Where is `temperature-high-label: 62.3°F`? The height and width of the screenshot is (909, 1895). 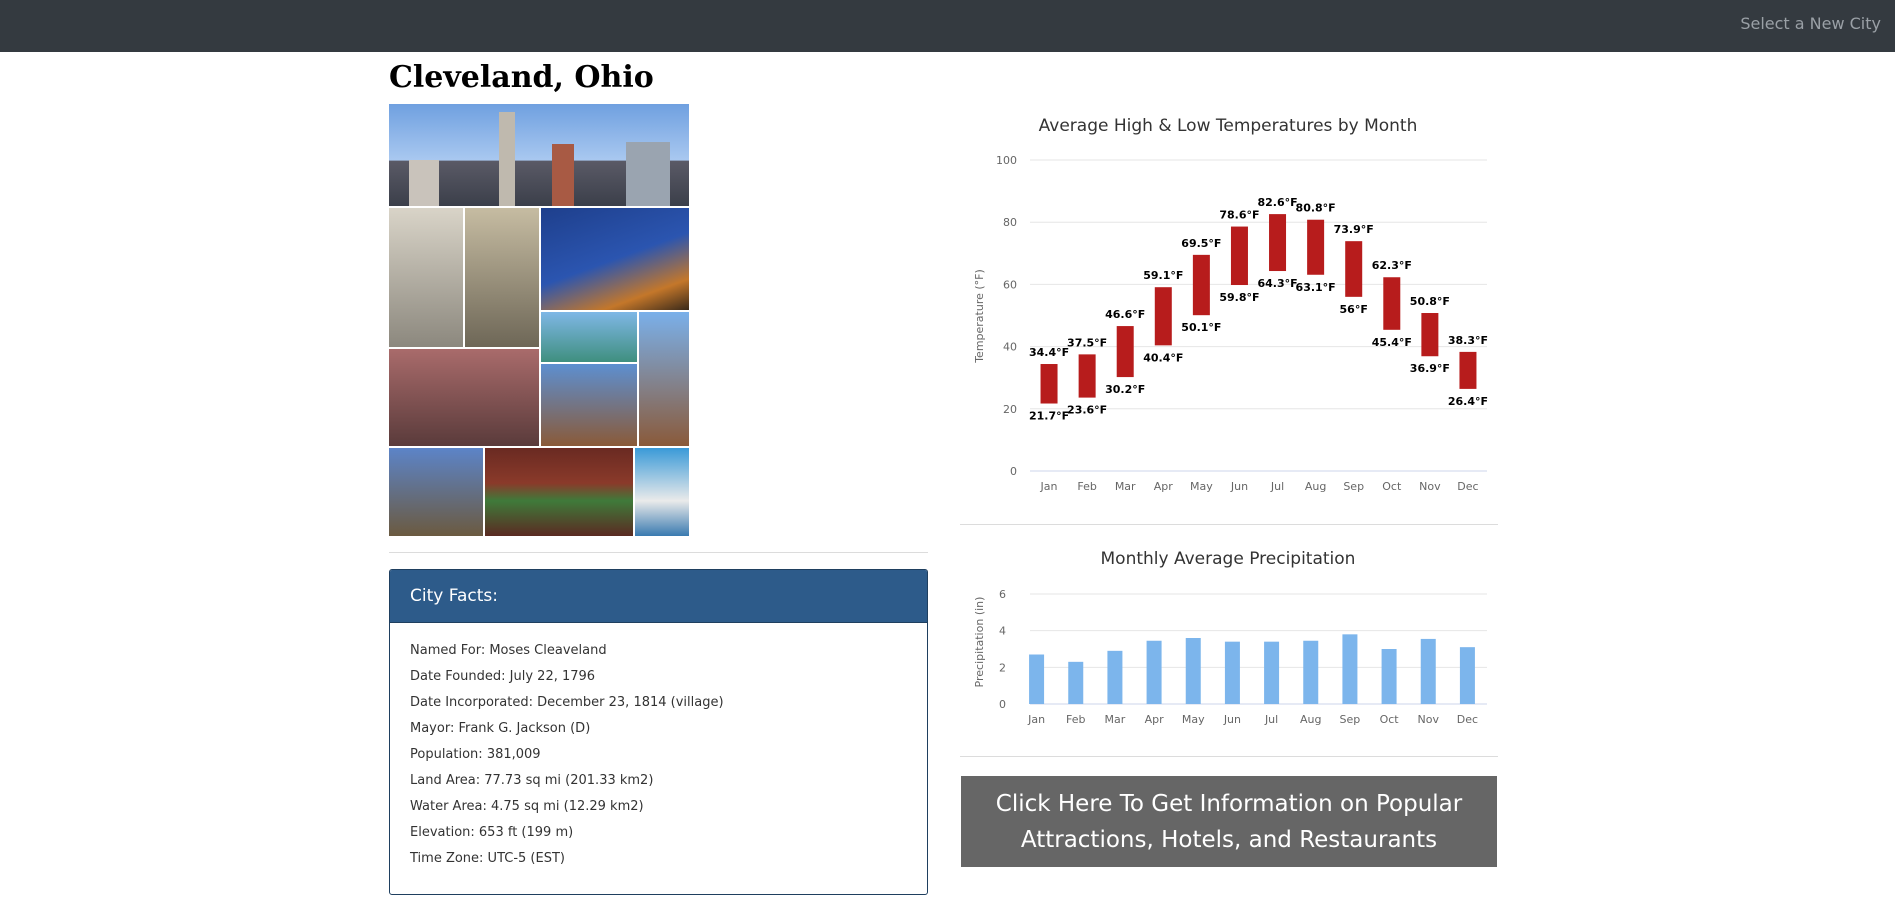
temperature-high-label: 62.3°F is located at coordinates (1392, 265).